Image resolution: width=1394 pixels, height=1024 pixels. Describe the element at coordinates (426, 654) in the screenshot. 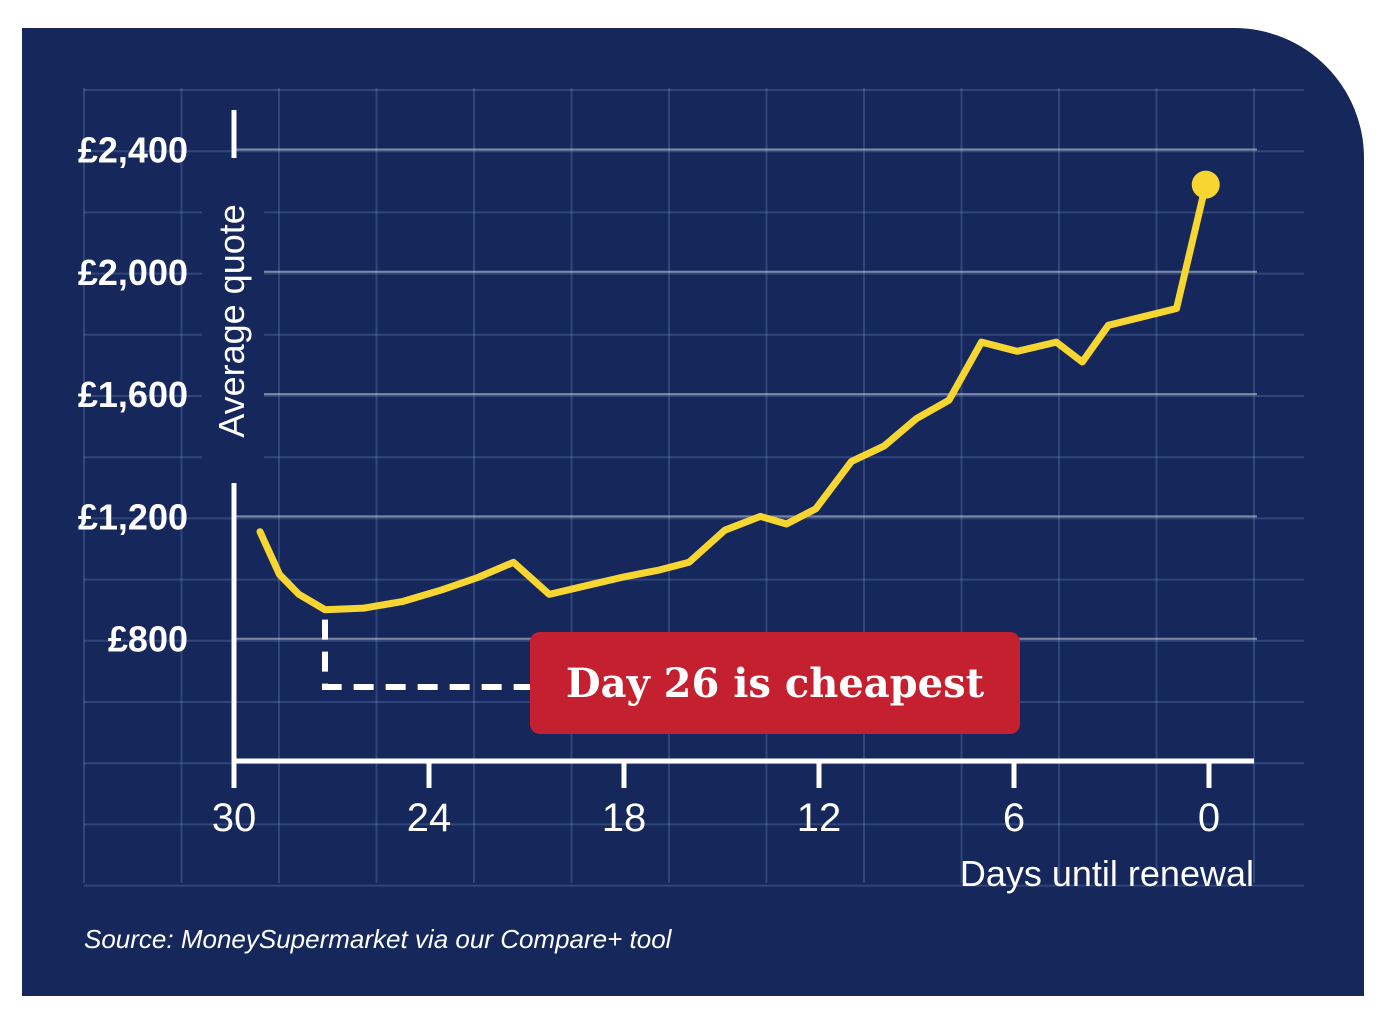

I see `cheapest-day-dashed-leader` at that location.